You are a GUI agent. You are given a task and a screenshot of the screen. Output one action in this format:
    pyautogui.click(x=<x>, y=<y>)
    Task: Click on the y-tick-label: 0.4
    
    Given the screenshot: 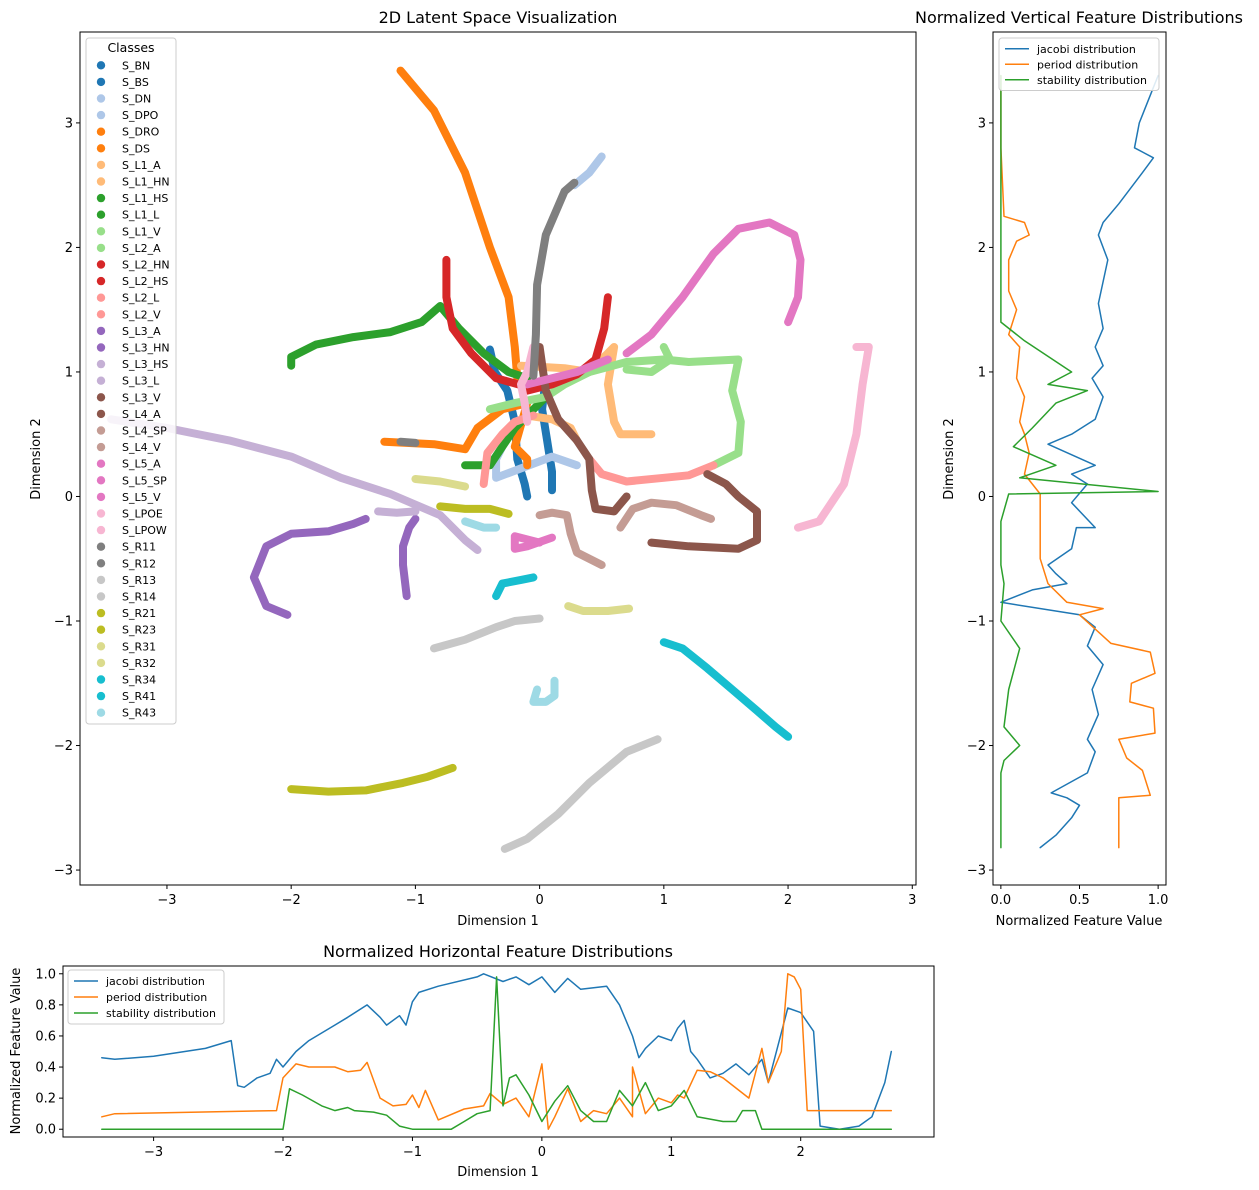 What is the action you would take?
    pyautogui.click(x=45, y=1068)
    